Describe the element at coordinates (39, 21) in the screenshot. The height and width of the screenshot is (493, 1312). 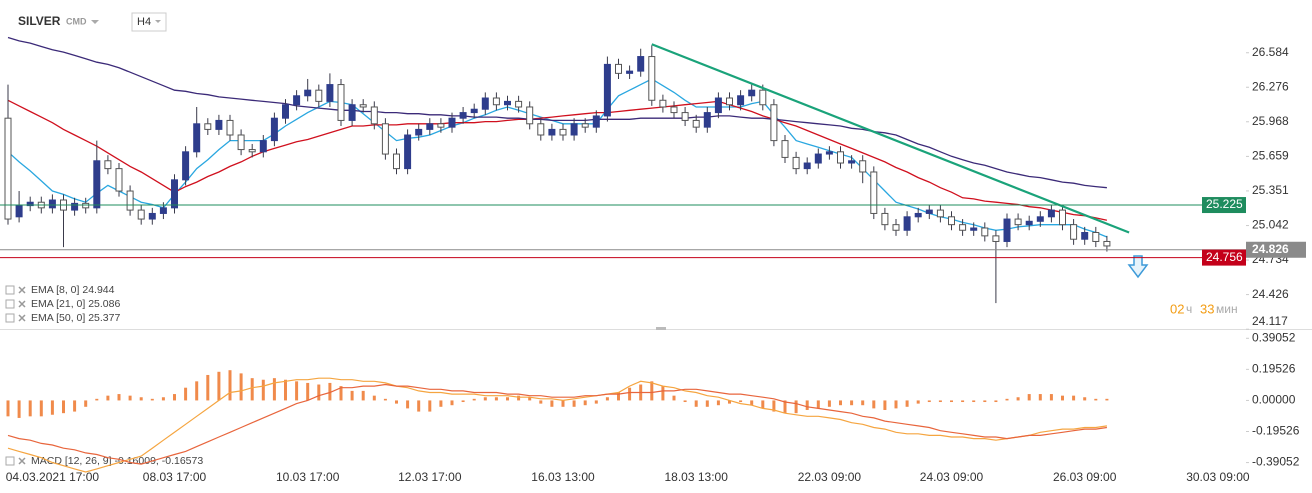
I see `symbol: SILVER` at that location.